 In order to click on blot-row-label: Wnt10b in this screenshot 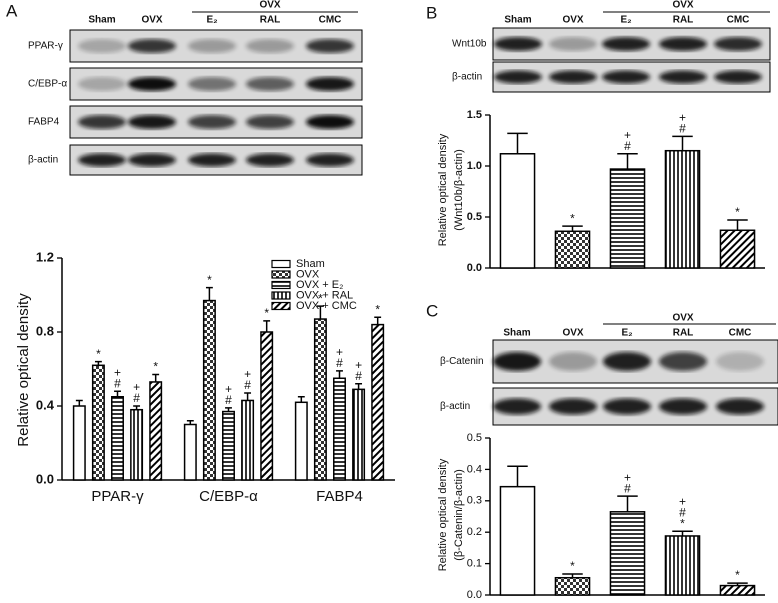, I will do `click(469, 44)`.